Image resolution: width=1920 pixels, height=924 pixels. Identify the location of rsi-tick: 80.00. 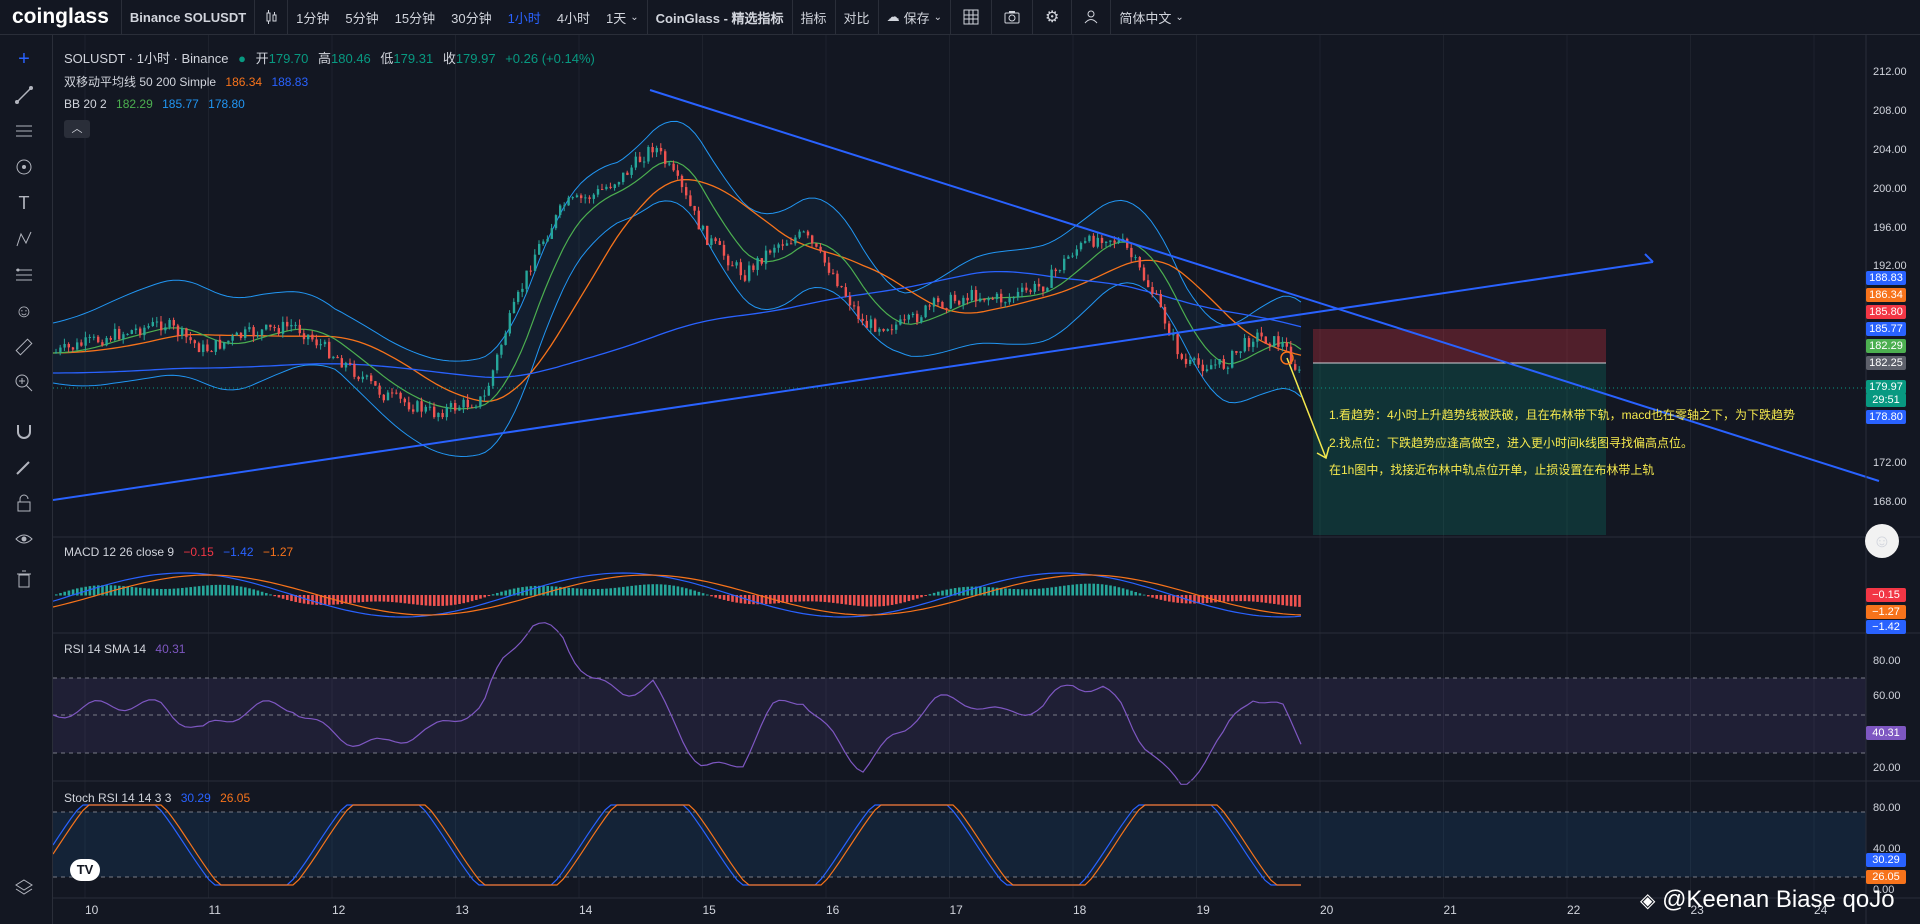
(1887, 661).